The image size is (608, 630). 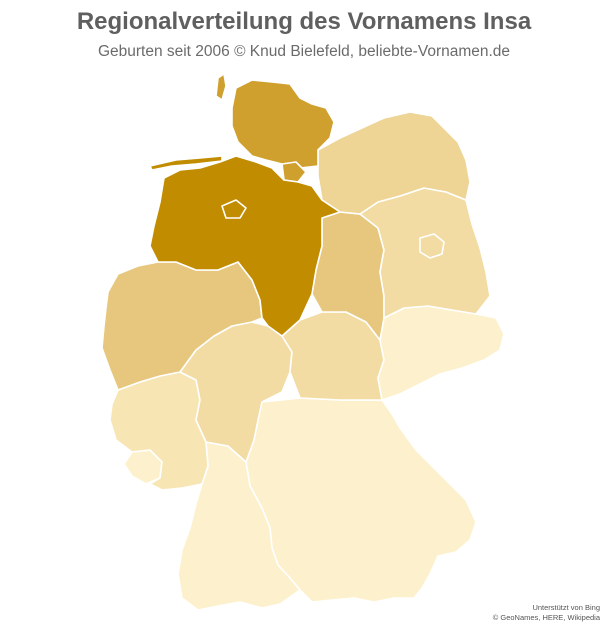 What do you see at coordinates (546, 617) in the screenshot?
I see `attribution-sources: © GeoNames, HERE, Wikipedia` at bounding box center [546, 617].